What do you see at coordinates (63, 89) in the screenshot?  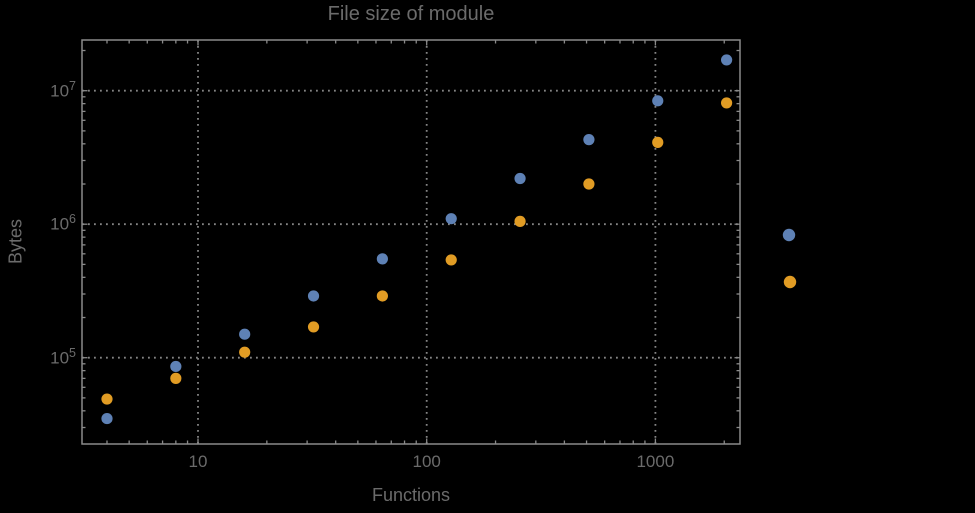 I see `y-tick-label: 10⁷` at bounding box center [63, 89].